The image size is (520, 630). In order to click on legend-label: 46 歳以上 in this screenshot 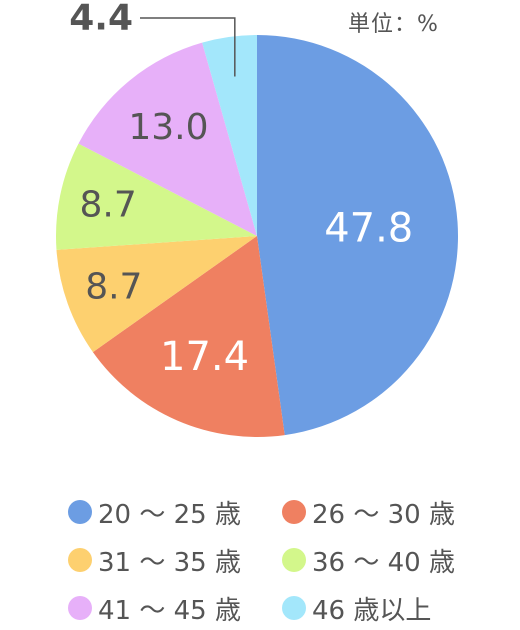, I will do `click(372, 610)`.